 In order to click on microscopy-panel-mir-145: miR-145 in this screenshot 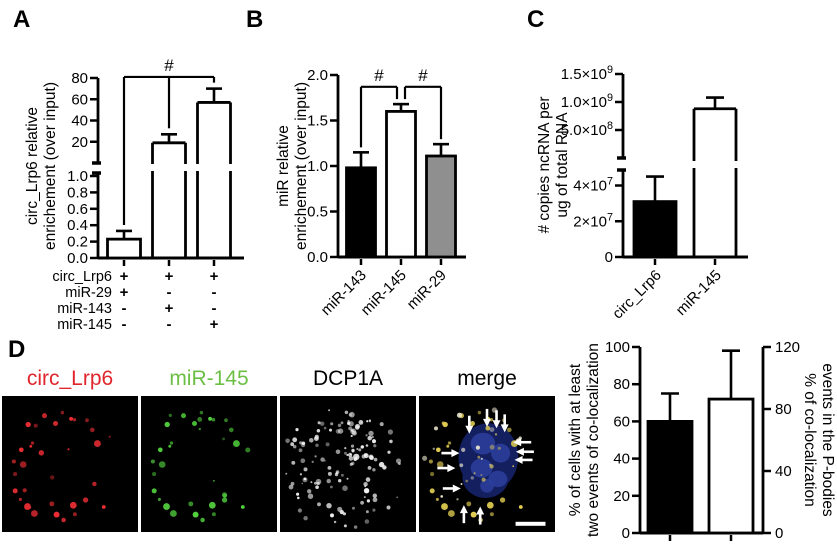, I will do `click(209, 444)`.